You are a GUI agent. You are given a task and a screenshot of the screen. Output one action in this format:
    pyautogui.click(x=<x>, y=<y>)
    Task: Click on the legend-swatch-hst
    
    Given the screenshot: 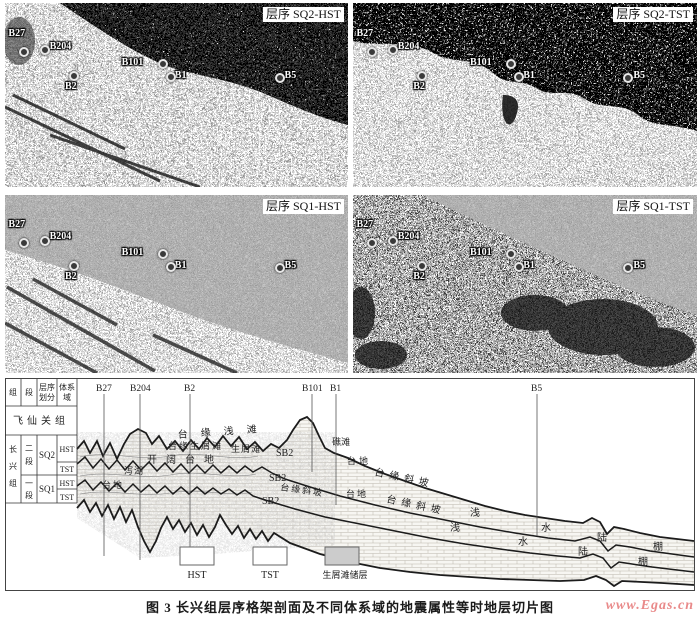 What is the action you would take?
    pyautogui.click(x=197, y=556)
    